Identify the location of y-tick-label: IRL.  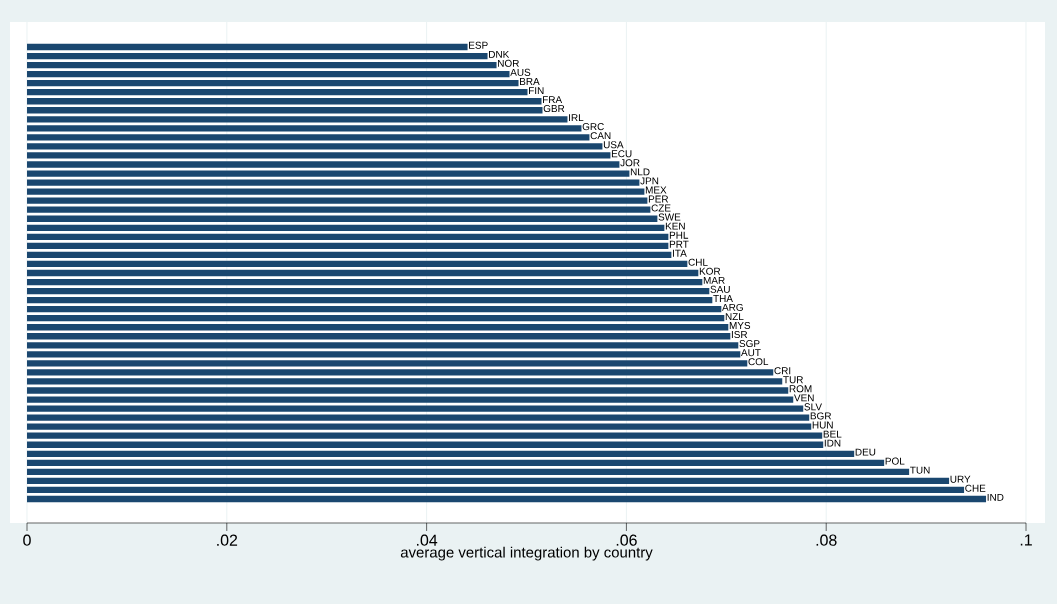
(576, 118).